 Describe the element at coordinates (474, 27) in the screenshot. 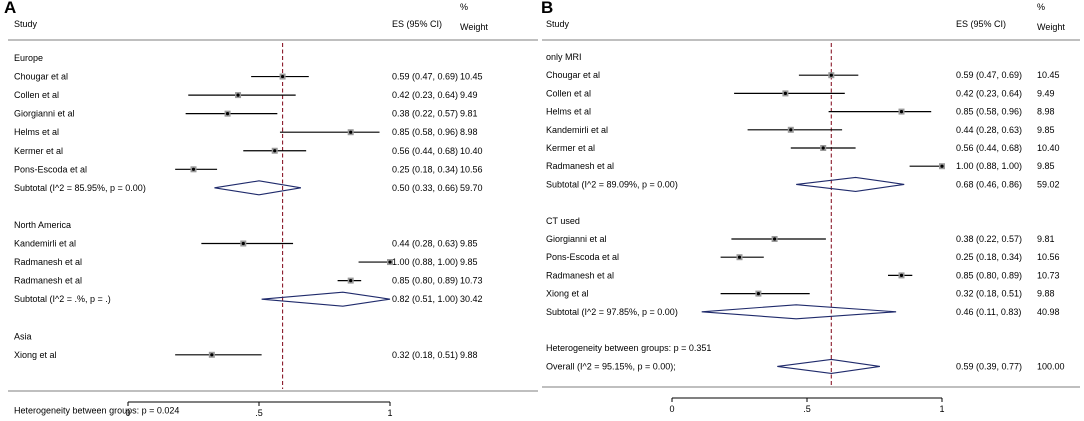

I see `header-weight: Weight` at that location.